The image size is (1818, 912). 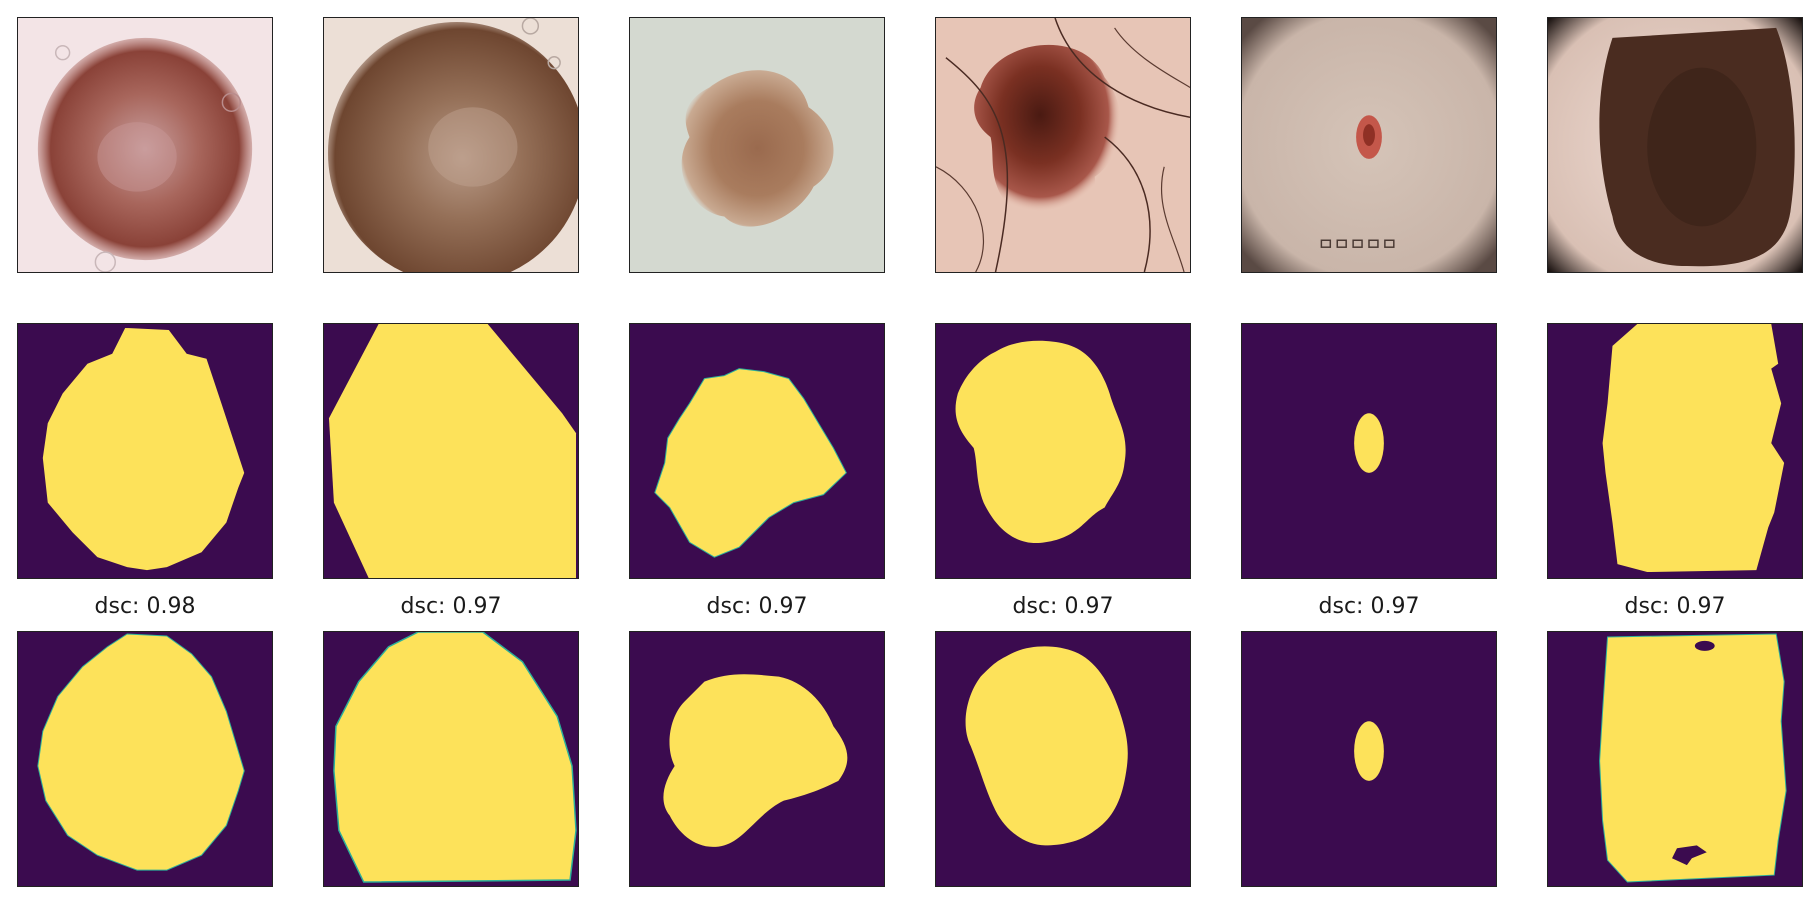 What do you see at coordinates (1063, 606) in the screenshot?
I see `dsc-score-4: dsc: 0.97` at bounding box center [1063, 606].